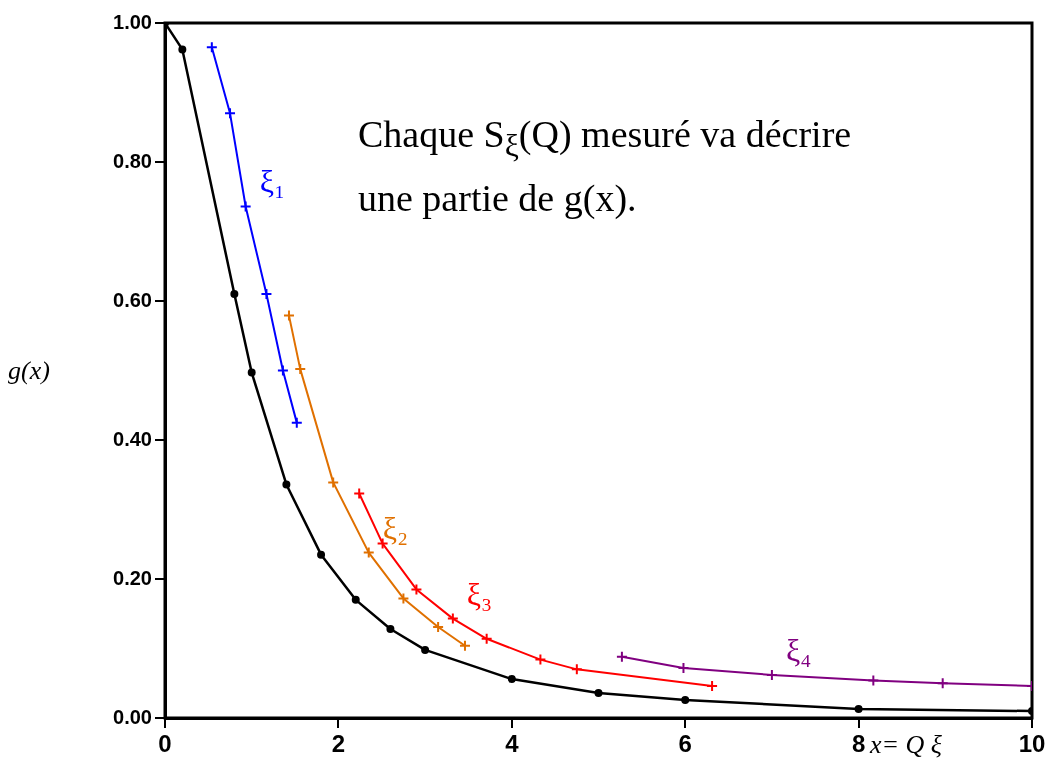 This screenshot has height=771, width=1058. What do you see at coordinates (479, 593) in the screenshot?
I see `series-label: ξ₃` at bounding box center [479, 593].